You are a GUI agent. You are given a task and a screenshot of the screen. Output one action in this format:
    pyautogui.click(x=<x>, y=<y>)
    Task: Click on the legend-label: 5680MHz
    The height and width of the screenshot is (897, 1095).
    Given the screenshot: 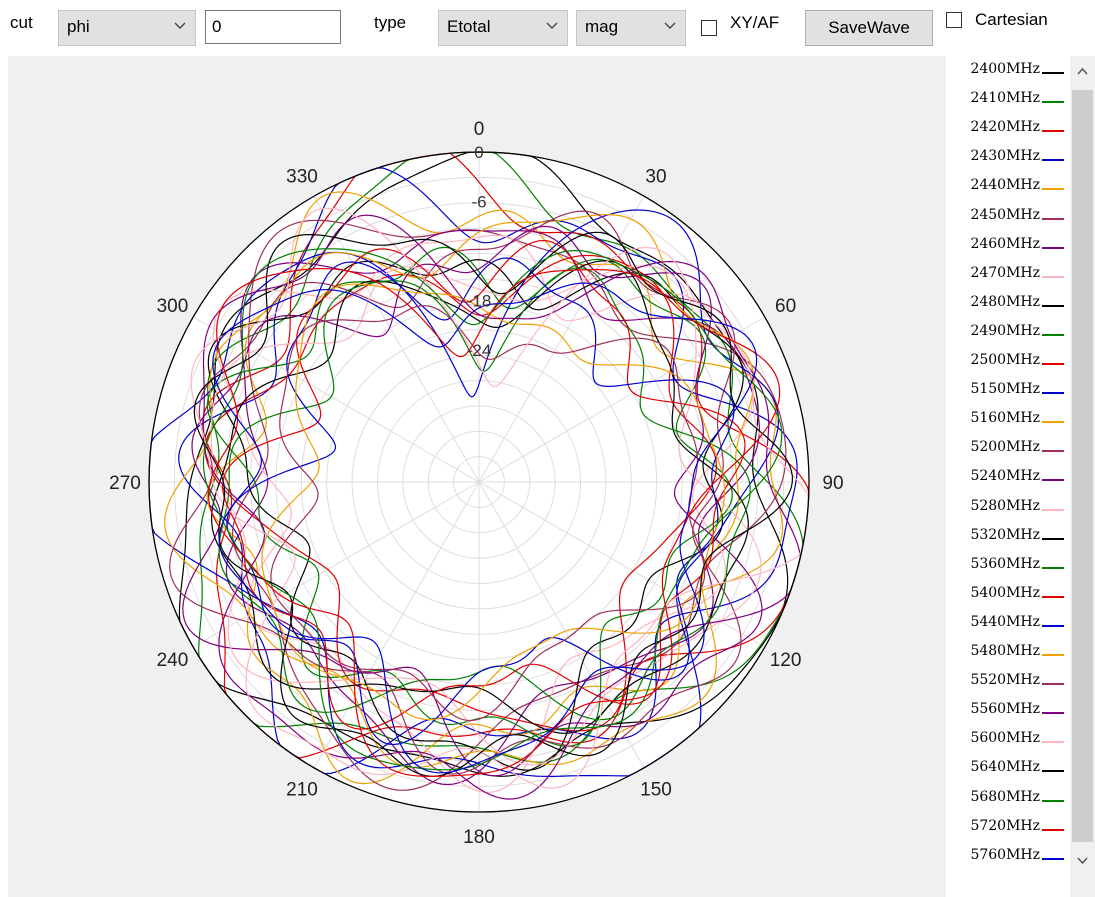 What is the action you would take?
    pyautogui.click(x=1005, y=797)
    